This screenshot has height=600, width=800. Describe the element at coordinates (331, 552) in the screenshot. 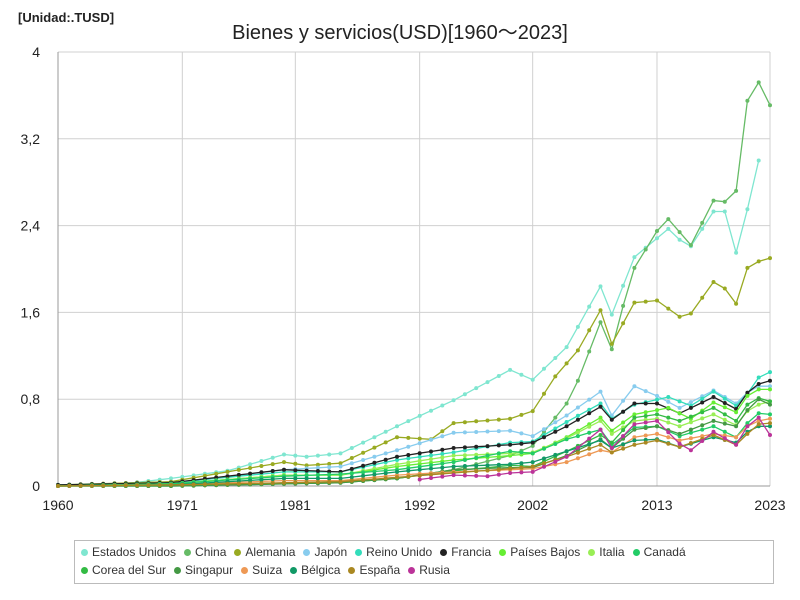

I see `legend-label: Japón` at that location.